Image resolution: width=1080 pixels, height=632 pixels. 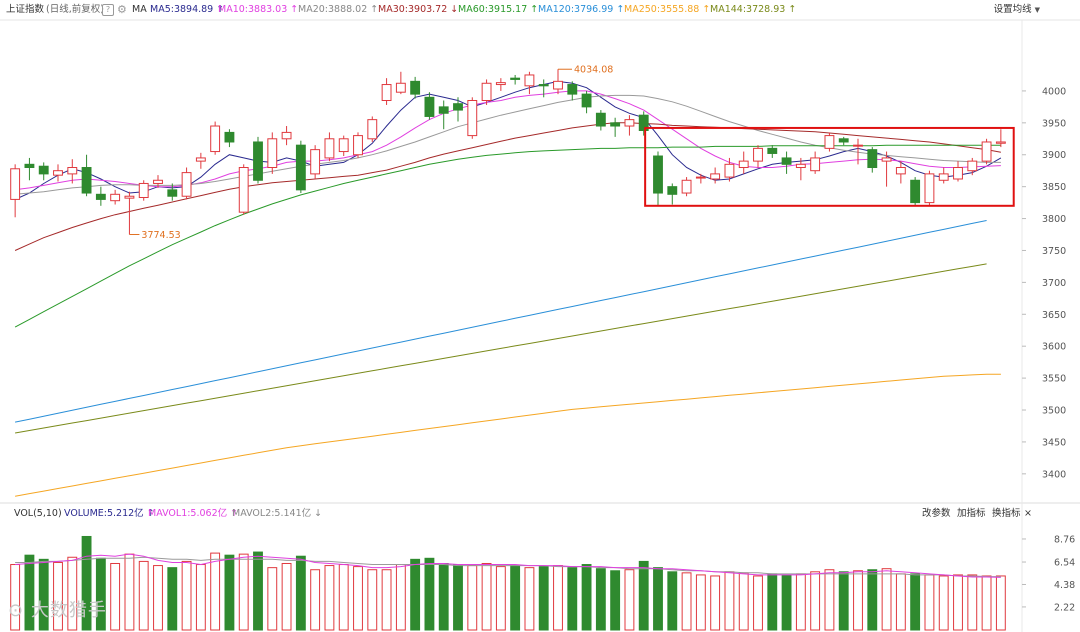 I want to click on y-tick-label: 3950, so click(x=1054, y=123).